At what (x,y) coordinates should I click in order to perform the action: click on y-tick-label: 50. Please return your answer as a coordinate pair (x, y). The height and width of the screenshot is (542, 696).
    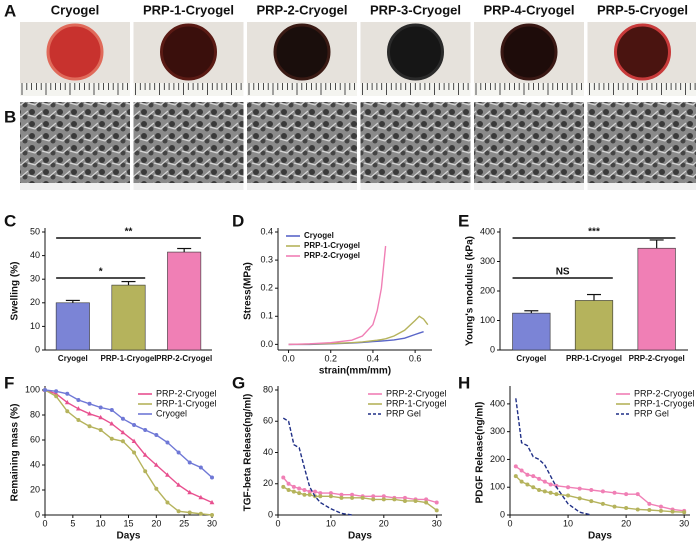
    Looking at the image, I should click on (35, 231).